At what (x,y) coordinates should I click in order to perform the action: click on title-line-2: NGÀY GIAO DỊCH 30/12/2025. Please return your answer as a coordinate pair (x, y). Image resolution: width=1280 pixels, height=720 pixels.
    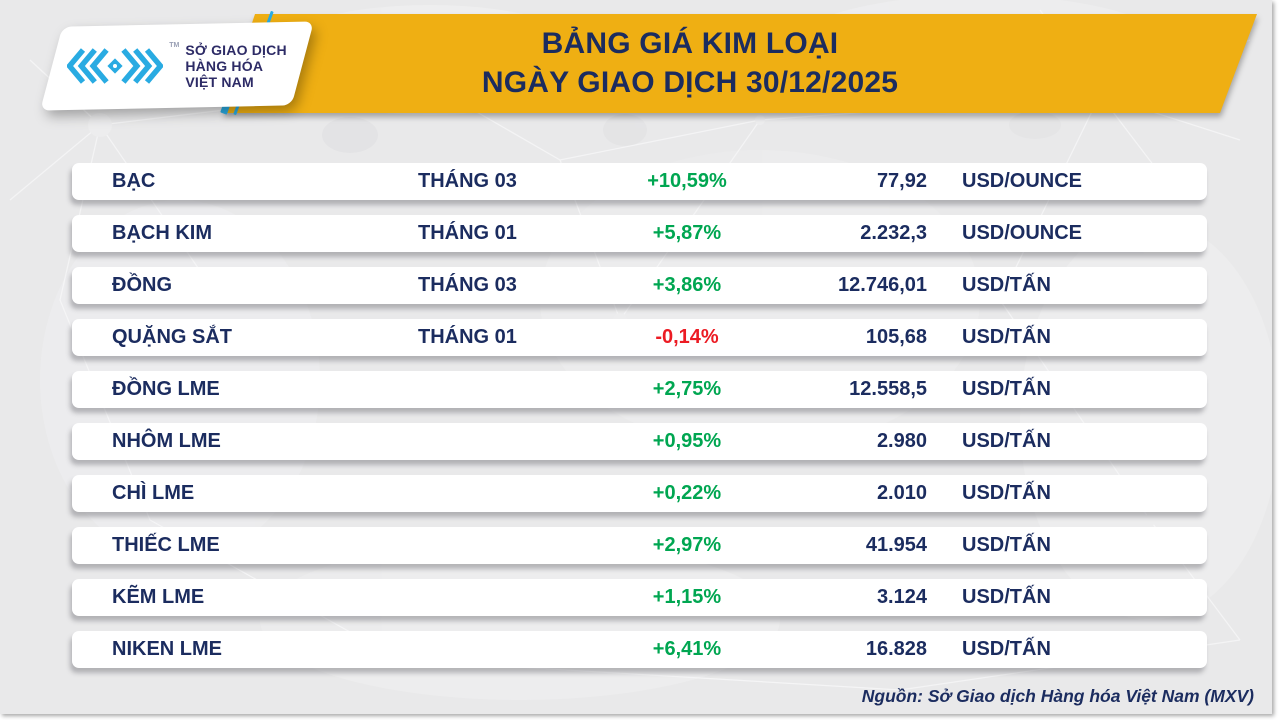
    Looking at the image, I should click on (690, 82).